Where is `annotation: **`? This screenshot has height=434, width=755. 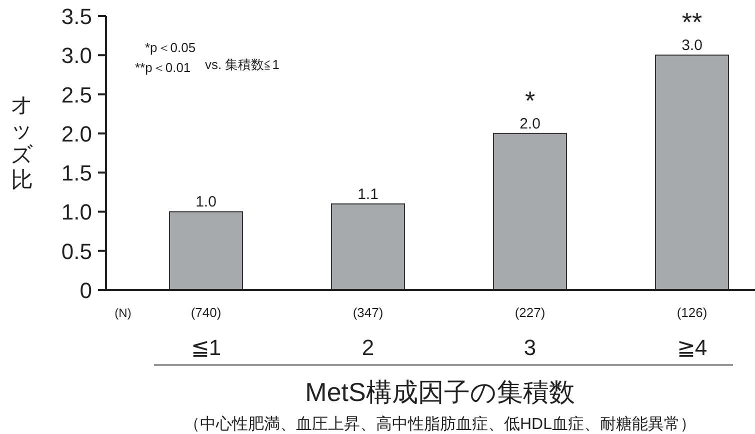 annotation: ** is located at coordinates (692, 22).